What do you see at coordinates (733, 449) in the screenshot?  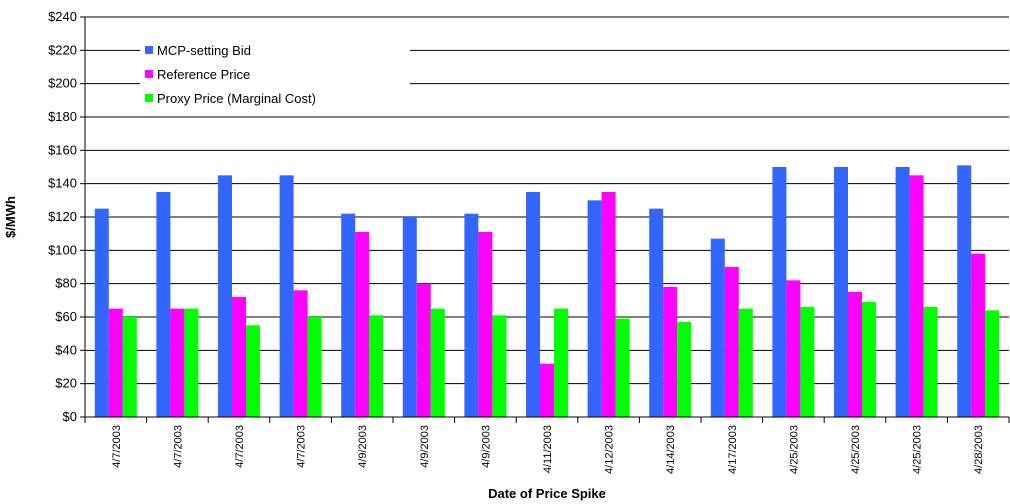 I see `x-tick-label: 4/17/2003` at bounding box center [733, 449].